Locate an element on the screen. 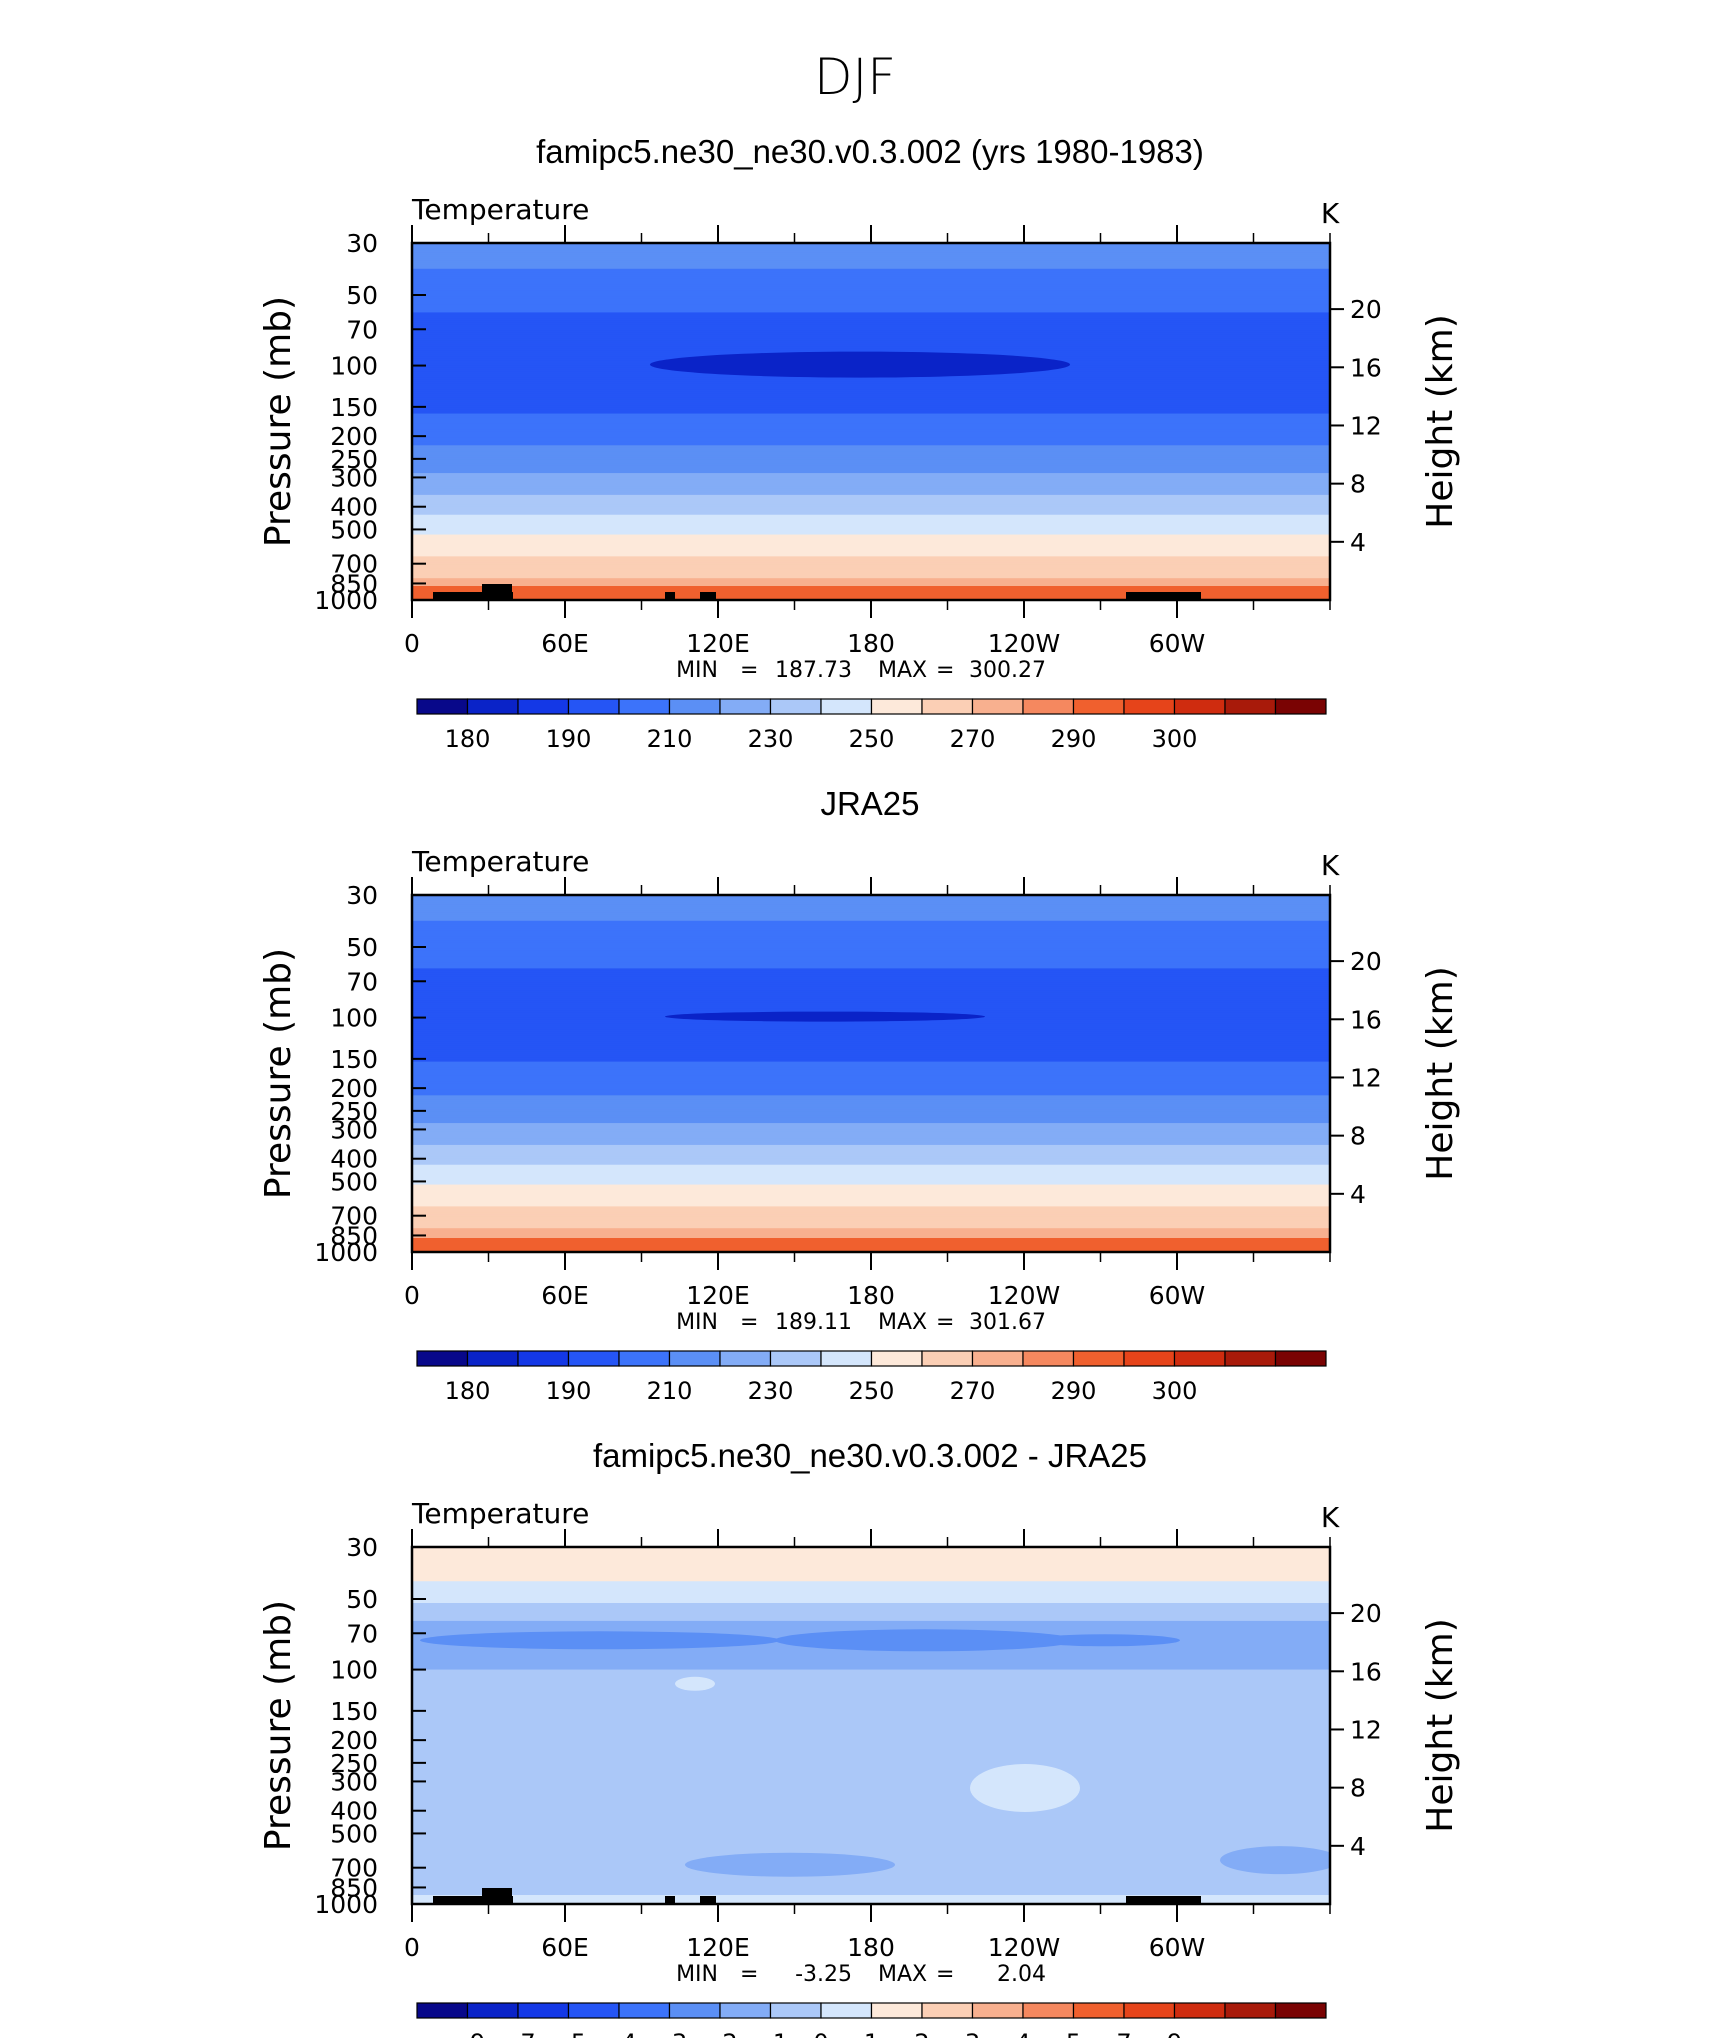 Image resolution: width=1710 pixels, height=2038 pixels. max-label: MAX is located at coordinates (902, 1322).